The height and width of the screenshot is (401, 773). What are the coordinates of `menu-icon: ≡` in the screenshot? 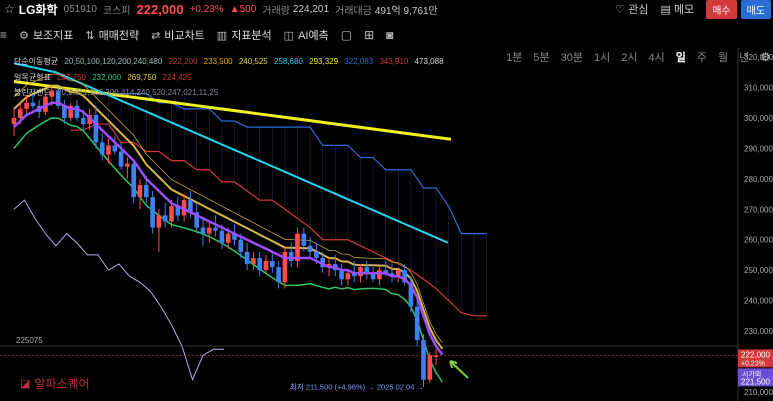 It's located at (4, 35).